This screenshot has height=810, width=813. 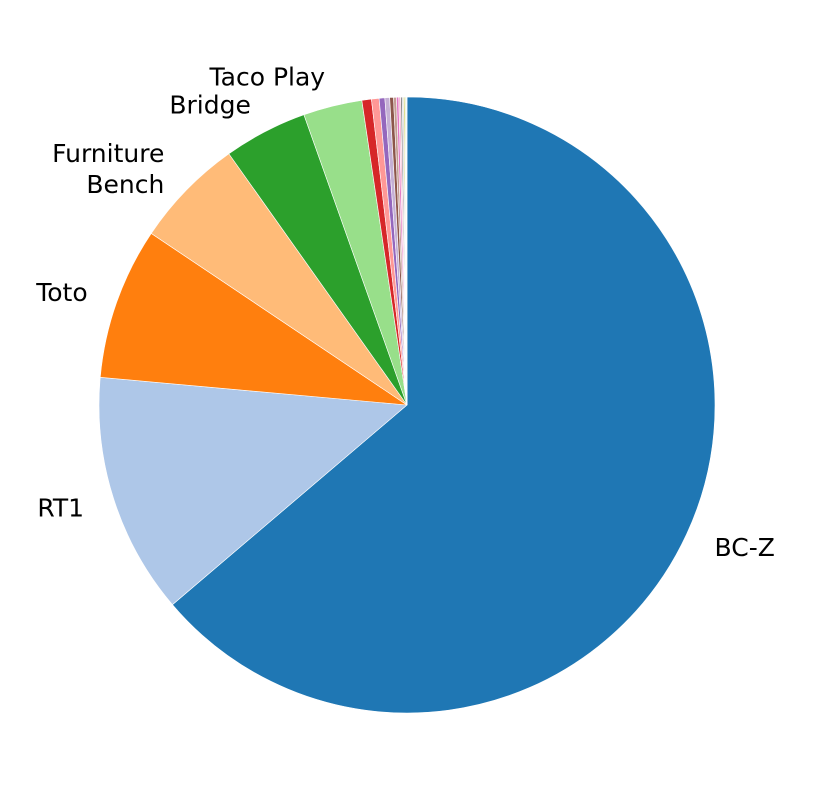 I want to click on slice-label-line: Toto, so click(x=61, y=292).